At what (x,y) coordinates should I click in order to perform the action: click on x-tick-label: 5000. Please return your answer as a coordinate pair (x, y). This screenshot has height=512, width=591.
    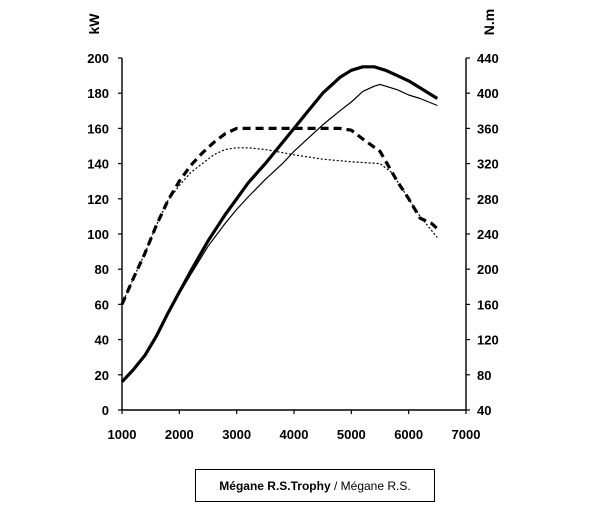
    Looking at the image, I should click on (351, 434).